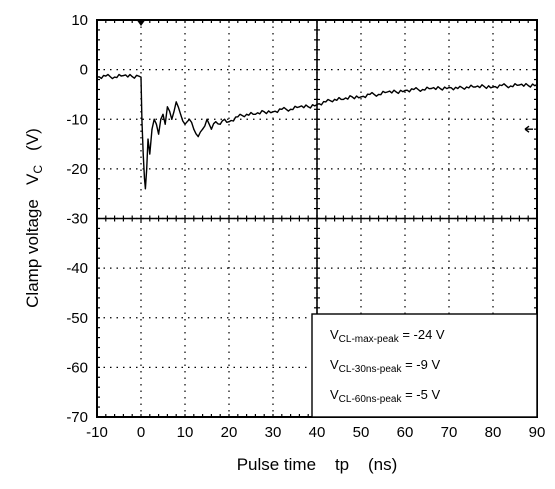 The image size is (555, 489). I want to click on y-tick-label: -30, so click(77, 219).